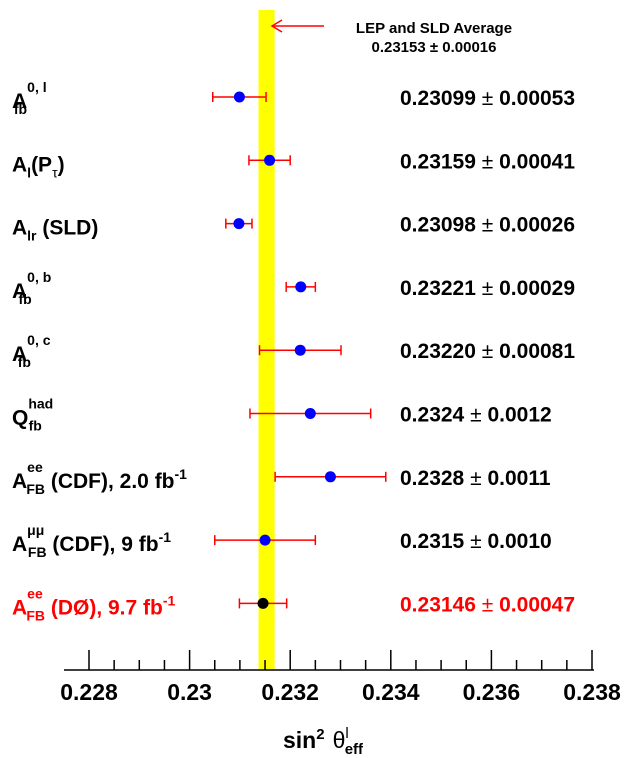  What do you see at coordinates (94, 604) in the screenshot?
I see `measurement-label: Aee FB (DØ), 9.7 fb-1` at bounding box center [94, 604].